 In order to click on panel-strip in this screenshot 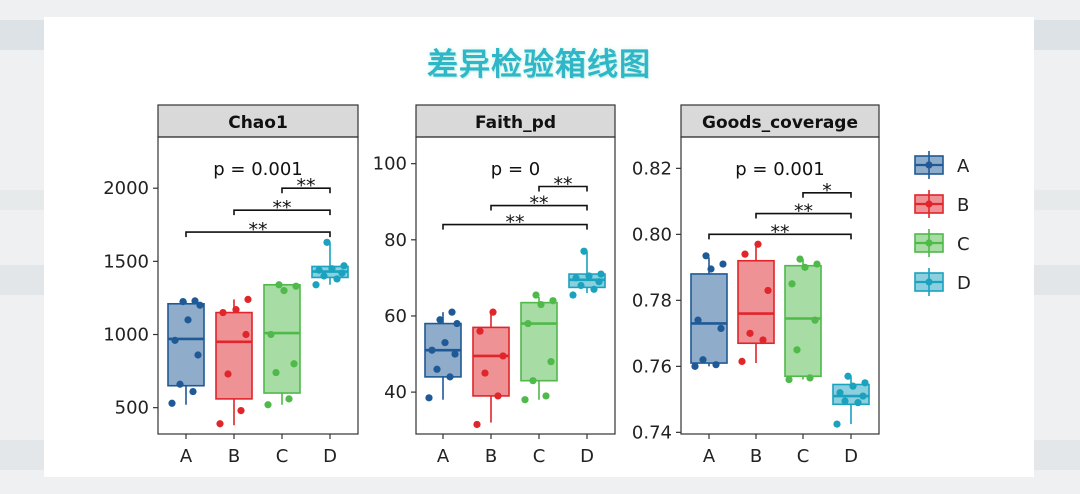, I will do `click(780, 121)`.